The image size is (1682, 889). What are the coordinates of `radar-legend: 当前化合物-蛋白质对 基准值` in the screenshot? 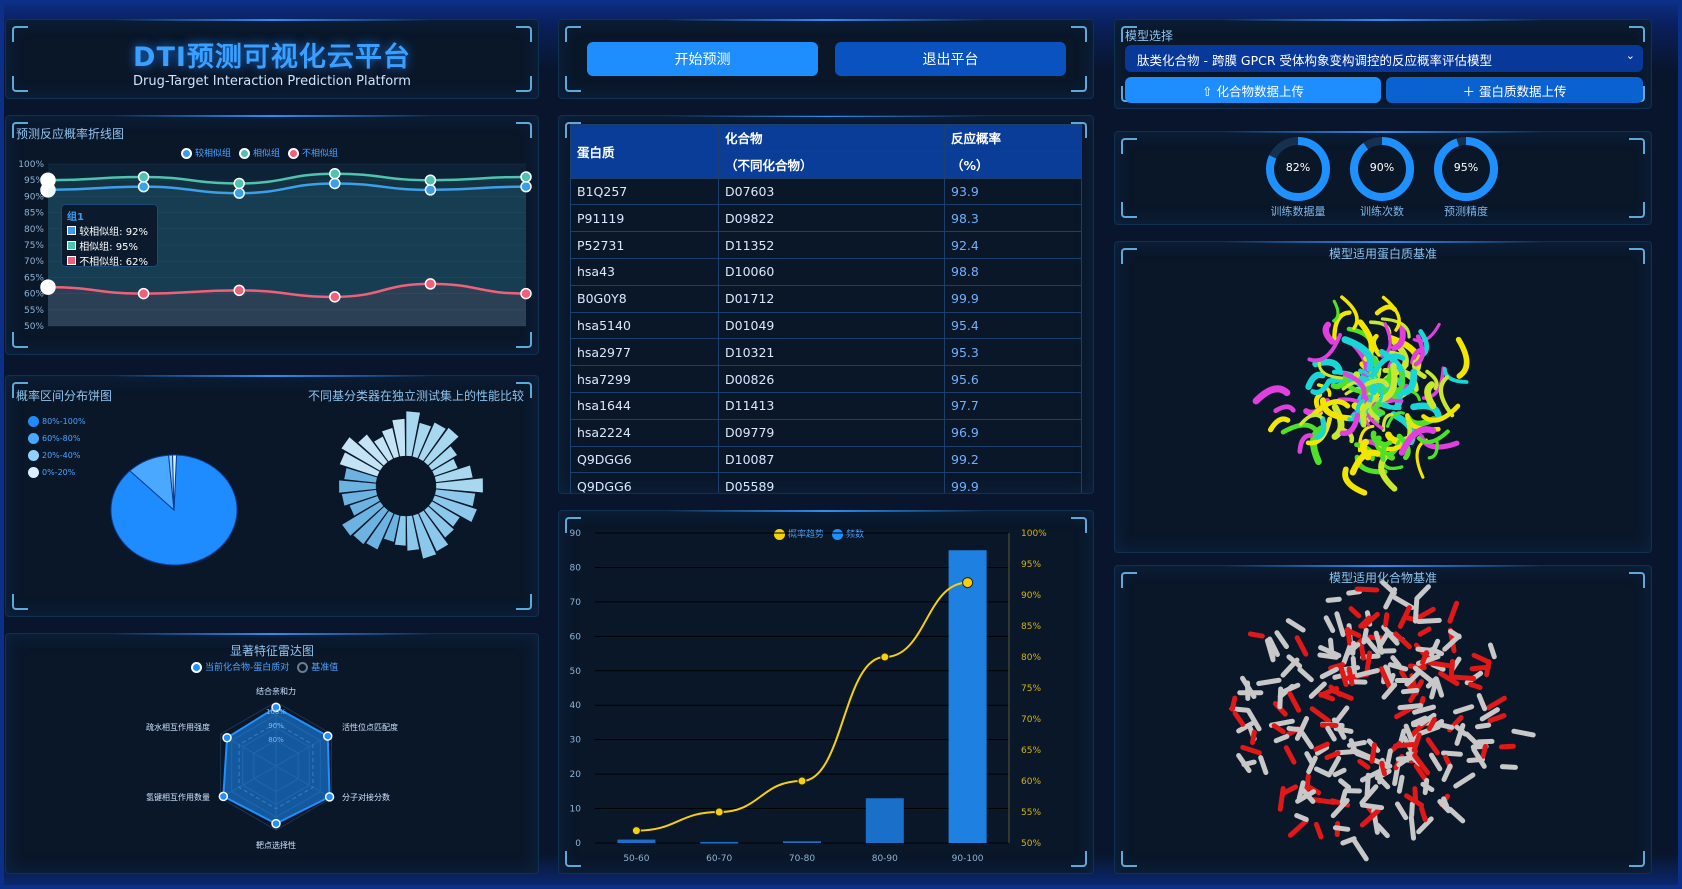 It's located at (264, 666).